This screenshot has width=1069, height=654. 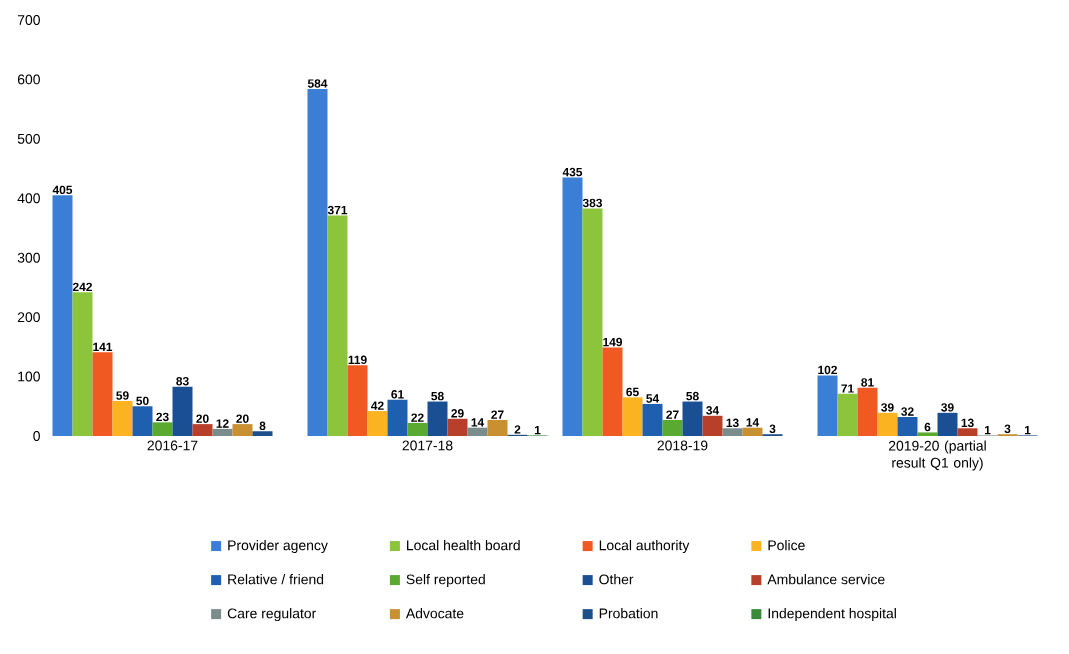 What do you see at coordinates (827, 370) in the screenshot?
I see `data-label: 102` at bounding box center [827, 370].